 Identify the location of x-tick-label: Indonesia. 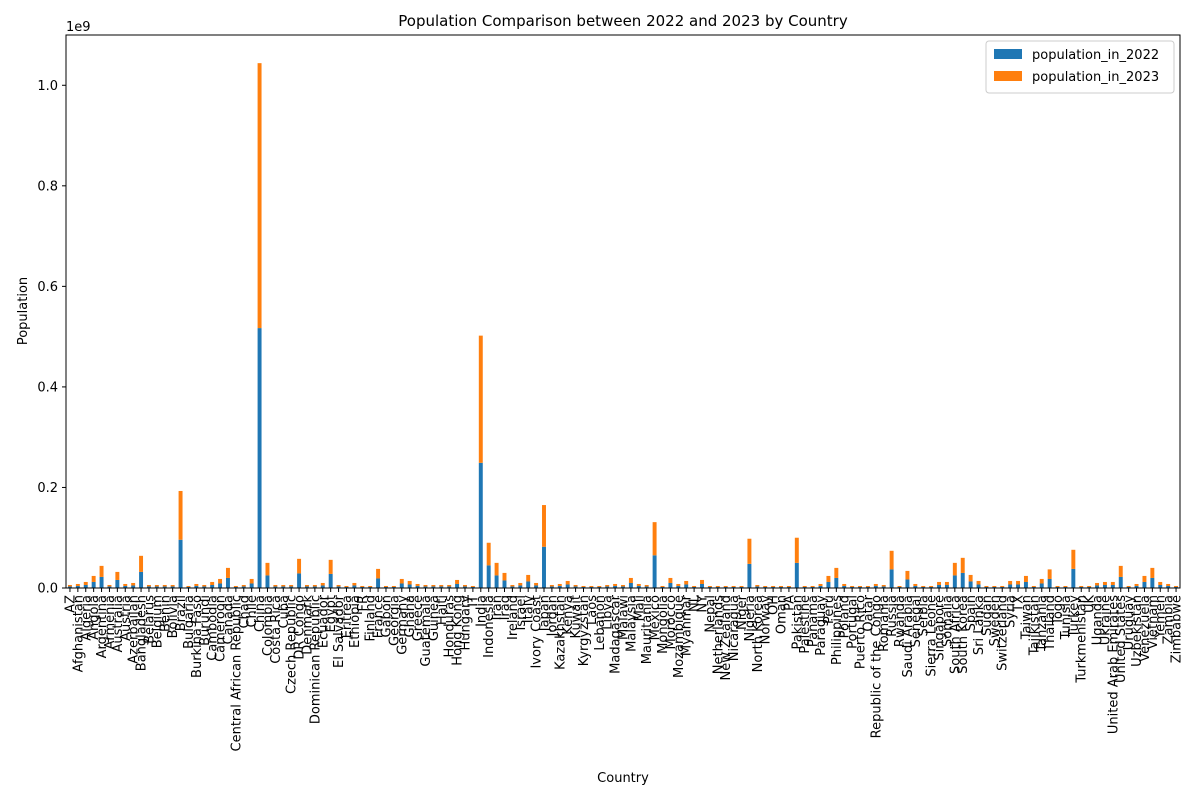
(489, 626).